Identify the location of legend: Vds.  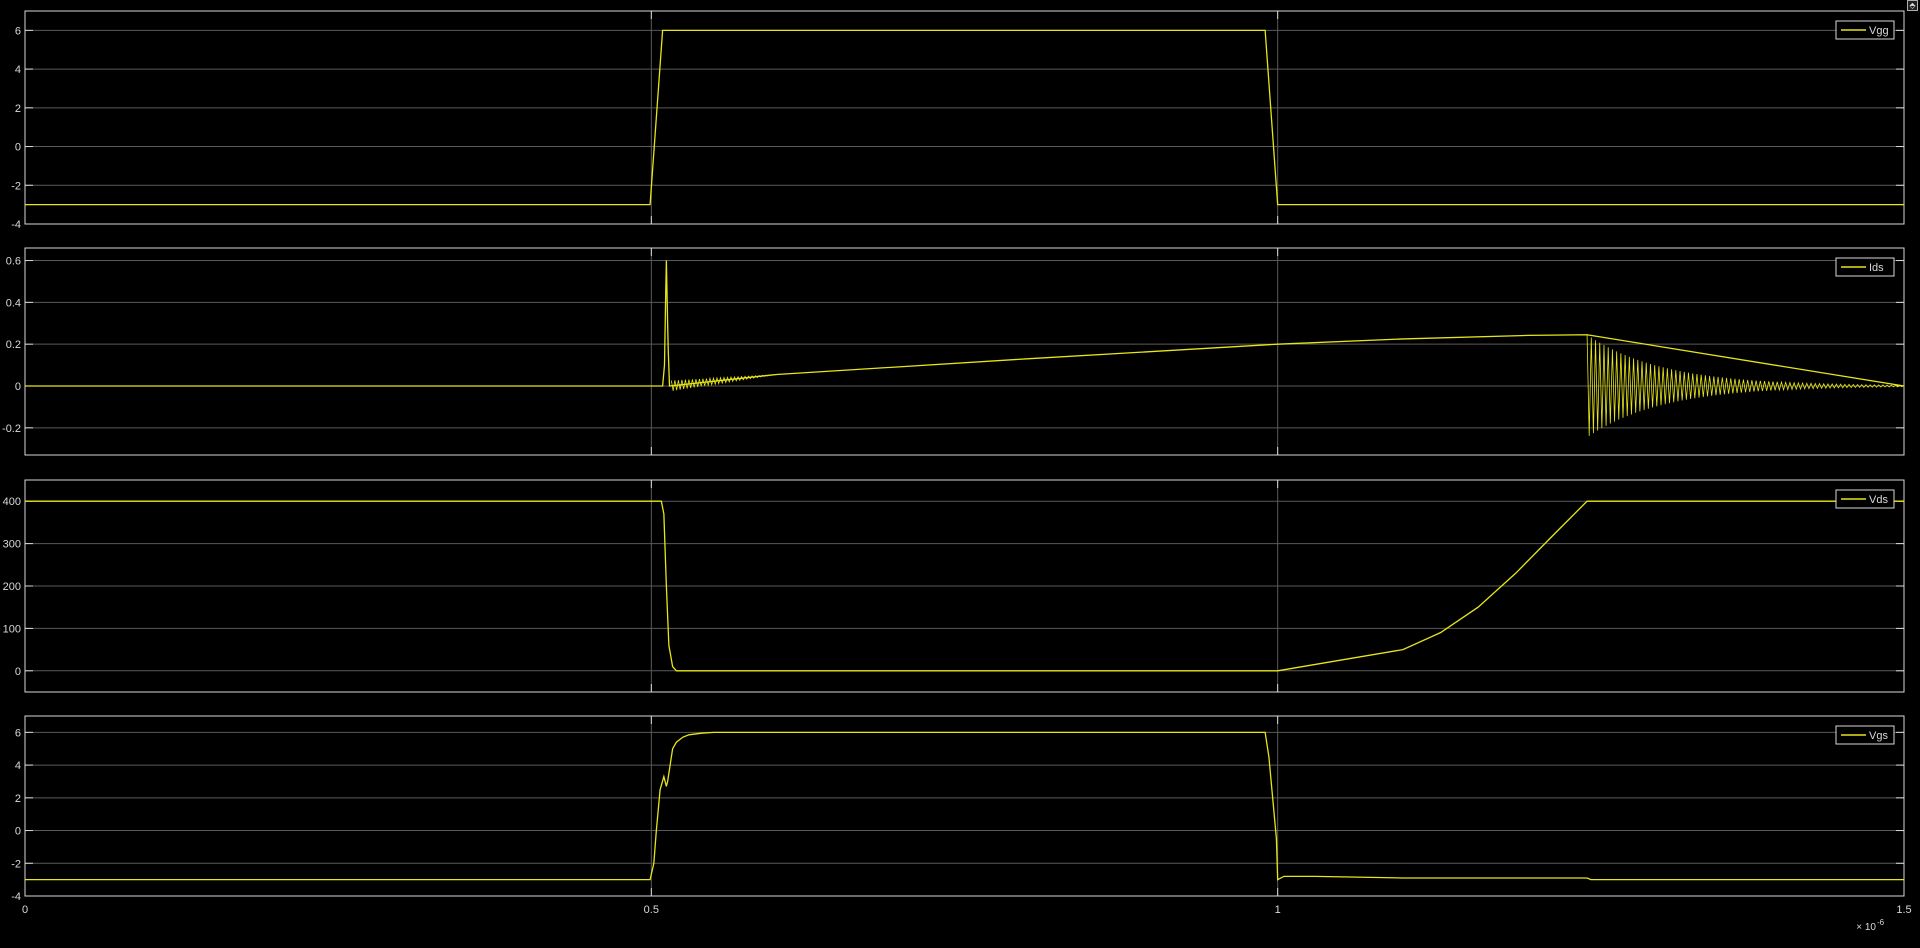
(1865, 499).